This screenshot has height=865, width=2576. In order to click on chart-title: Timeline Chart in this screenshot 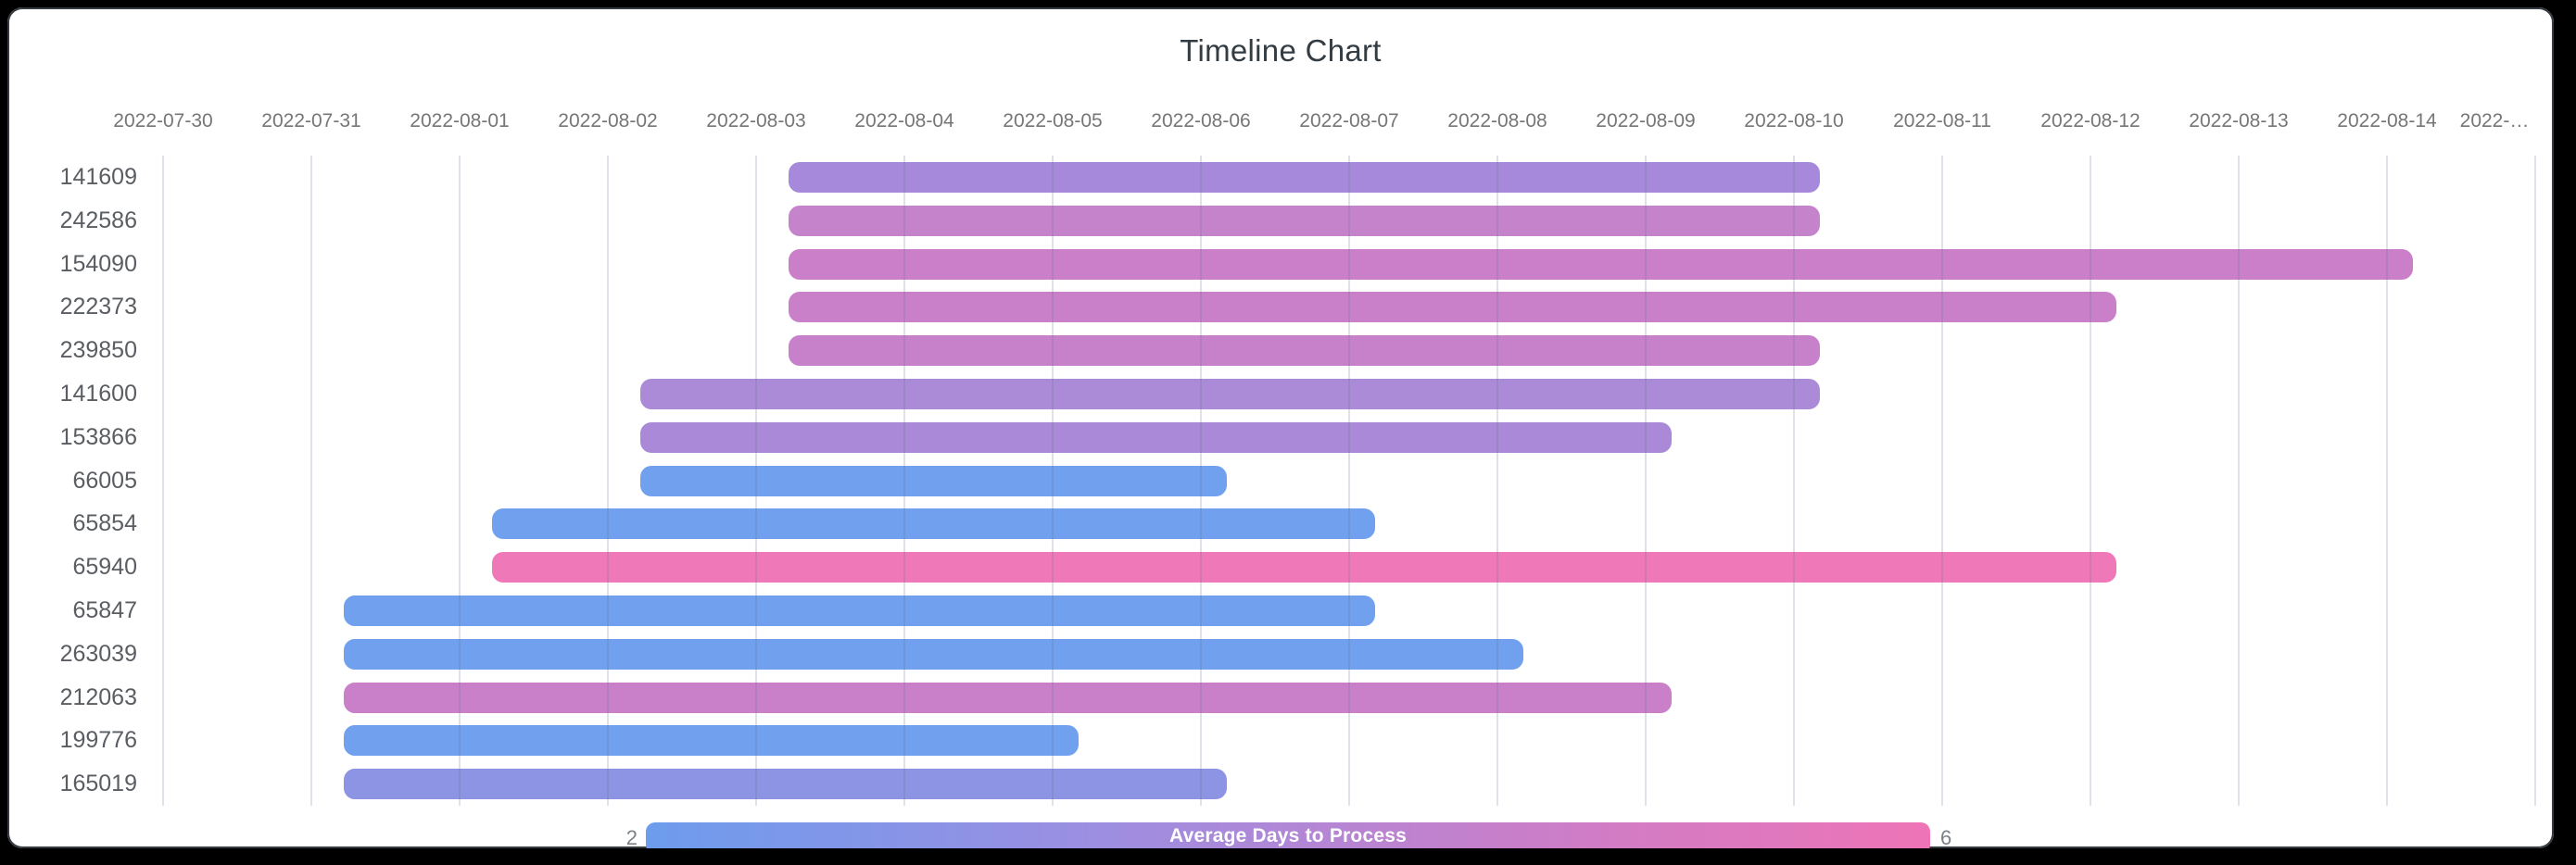, I will do `click(1281, 50)`.